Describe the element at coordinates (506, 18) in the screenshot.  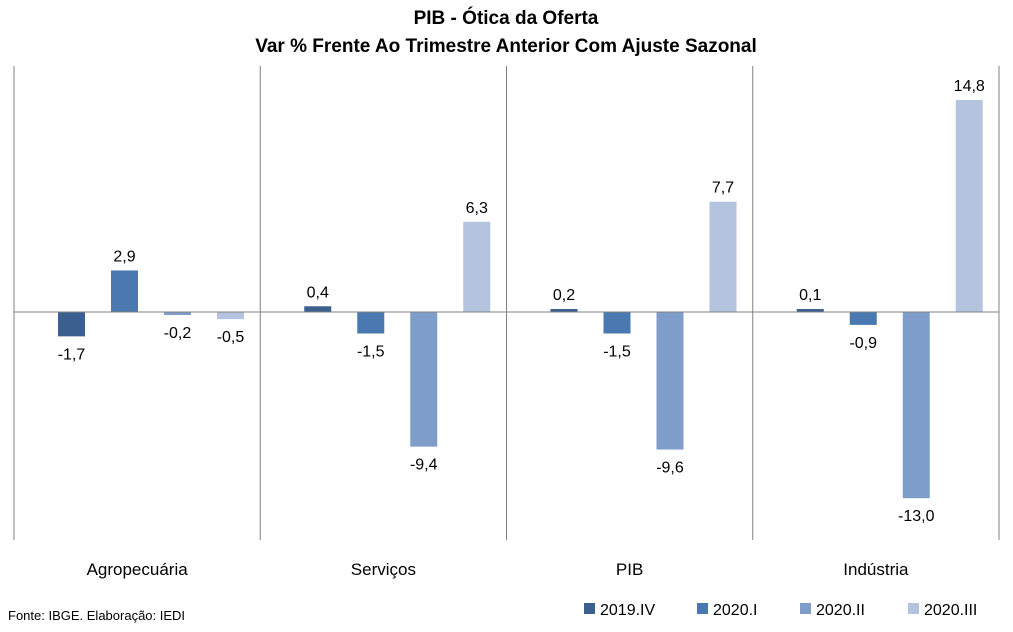
I see `chart-title: PIB - Ótica da Oferta` at that location.